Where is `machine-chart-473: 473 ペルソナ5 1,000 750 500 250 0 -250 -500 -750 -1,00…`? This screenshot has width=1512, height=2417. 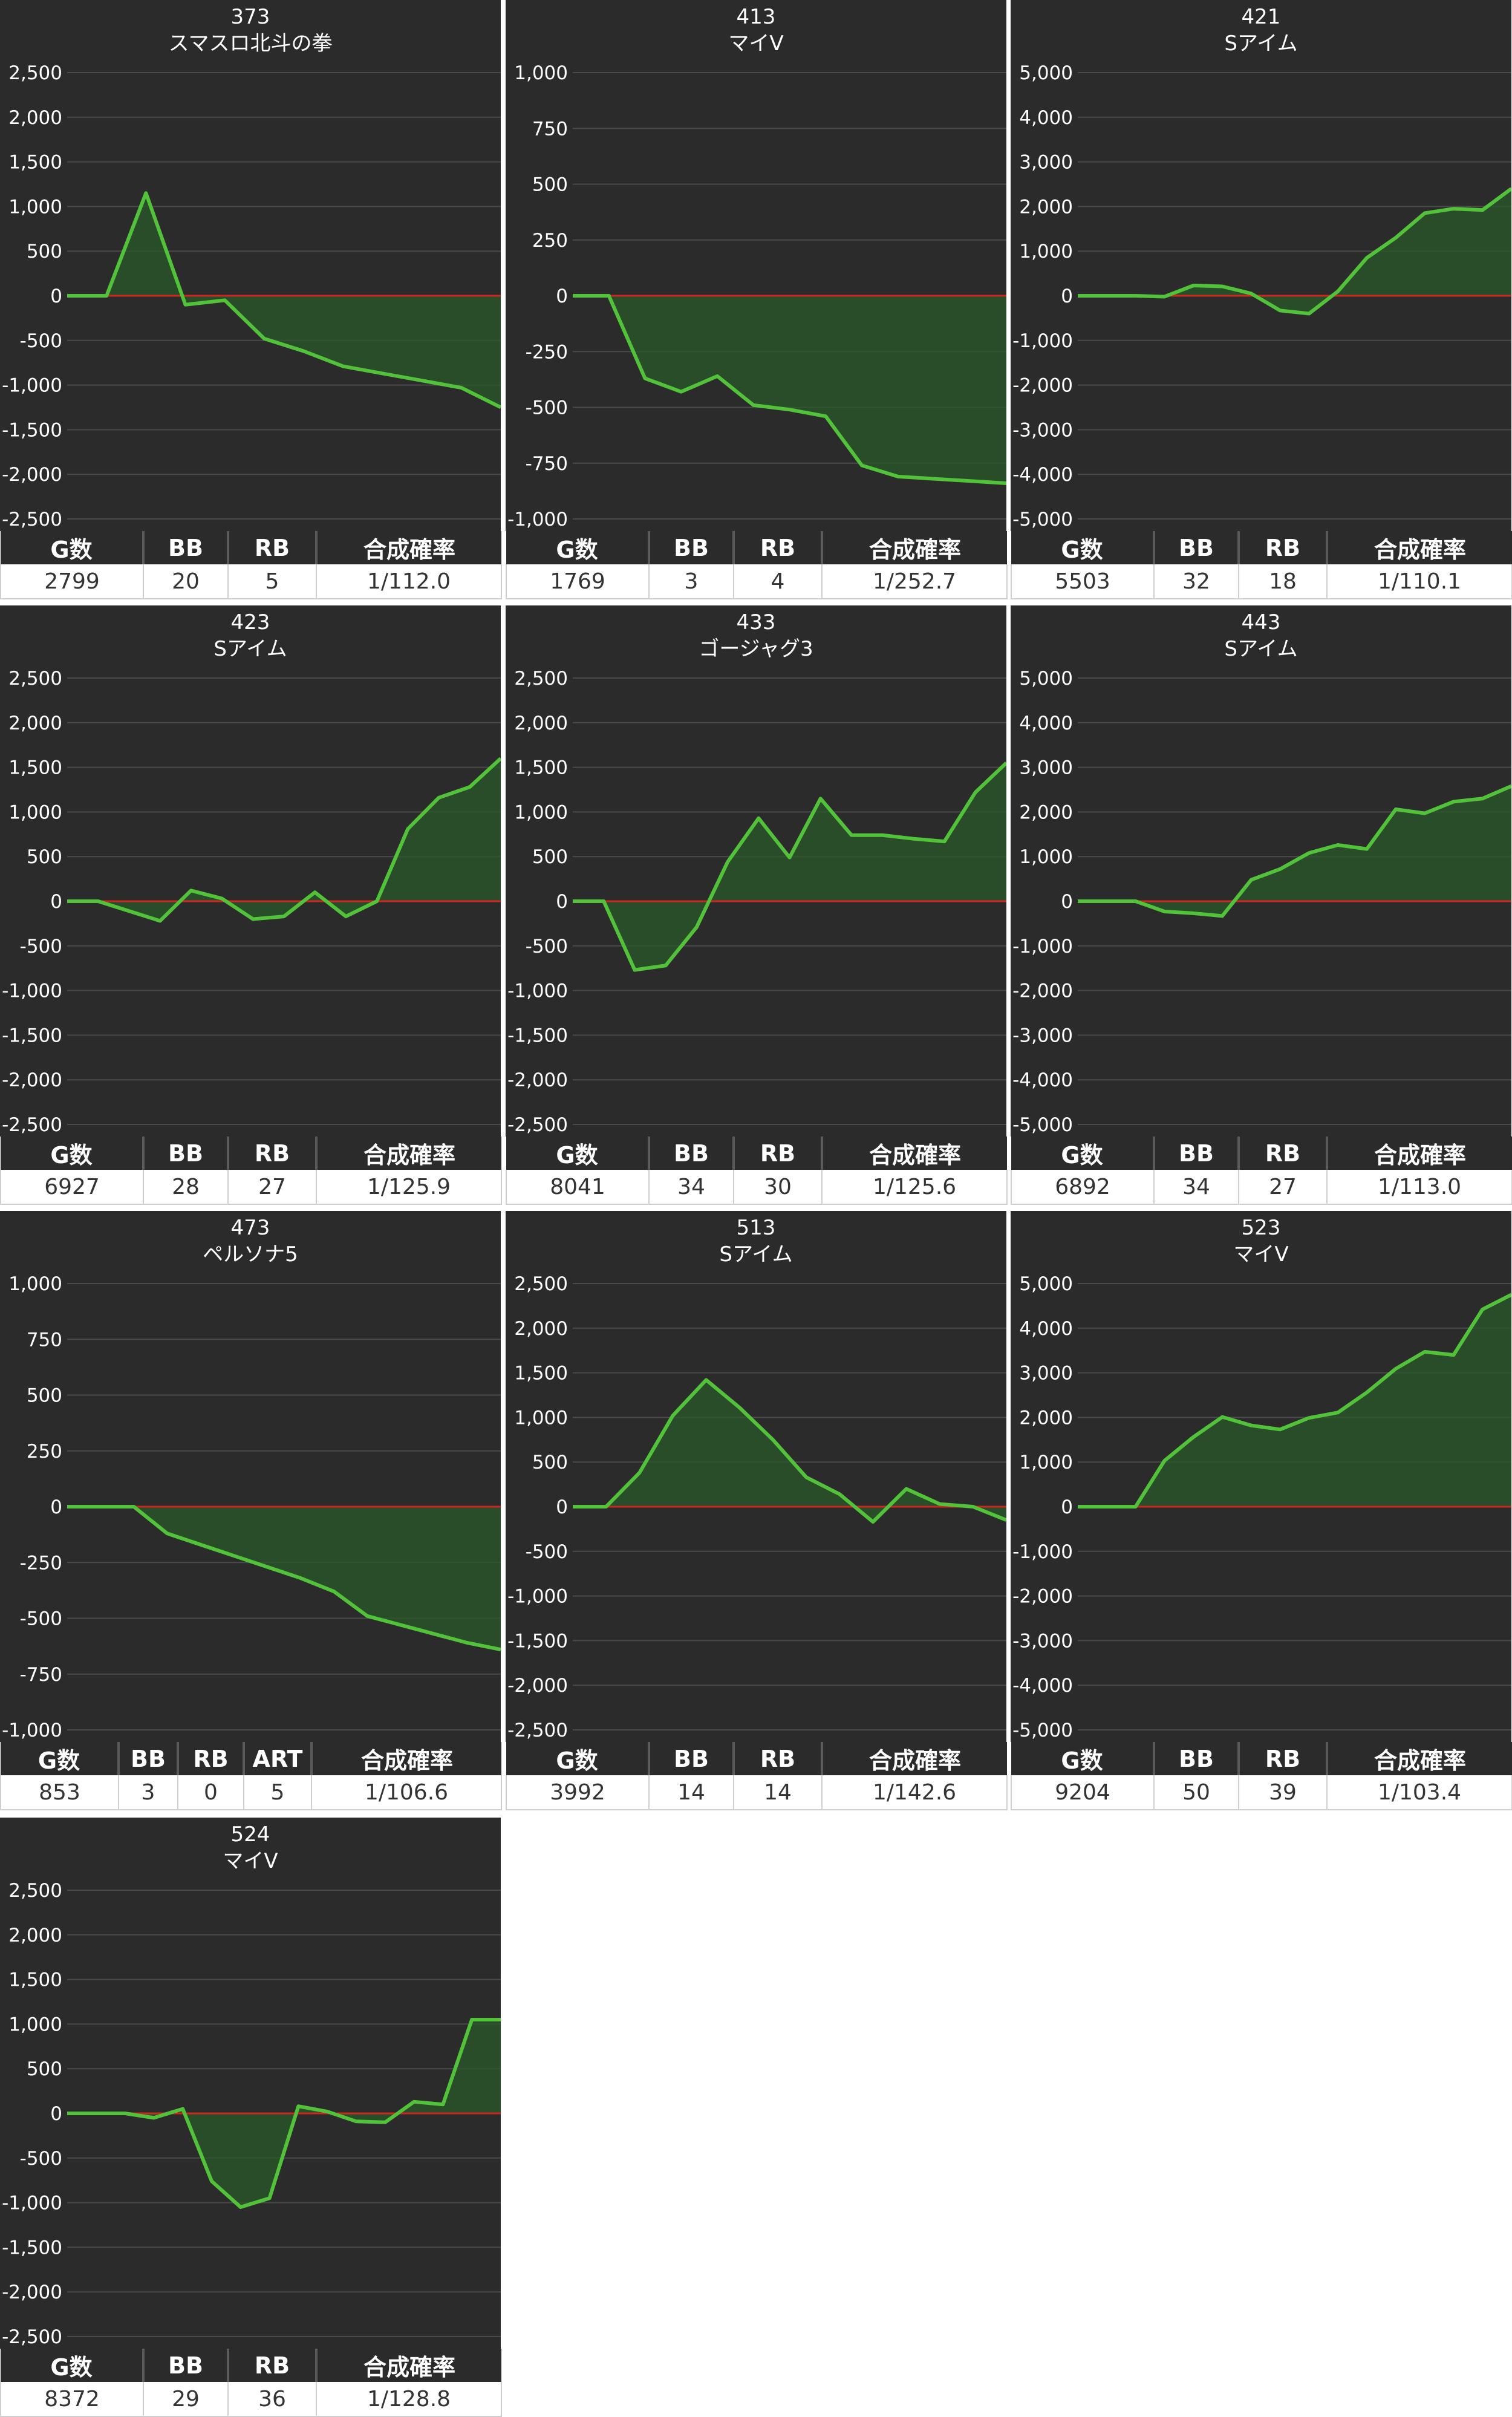
machine-chart-473: 473 ペルソナ5 1,000 750 500 250 0 -250 -500 -750 -1,00… is located at coordinates (251, 1511).